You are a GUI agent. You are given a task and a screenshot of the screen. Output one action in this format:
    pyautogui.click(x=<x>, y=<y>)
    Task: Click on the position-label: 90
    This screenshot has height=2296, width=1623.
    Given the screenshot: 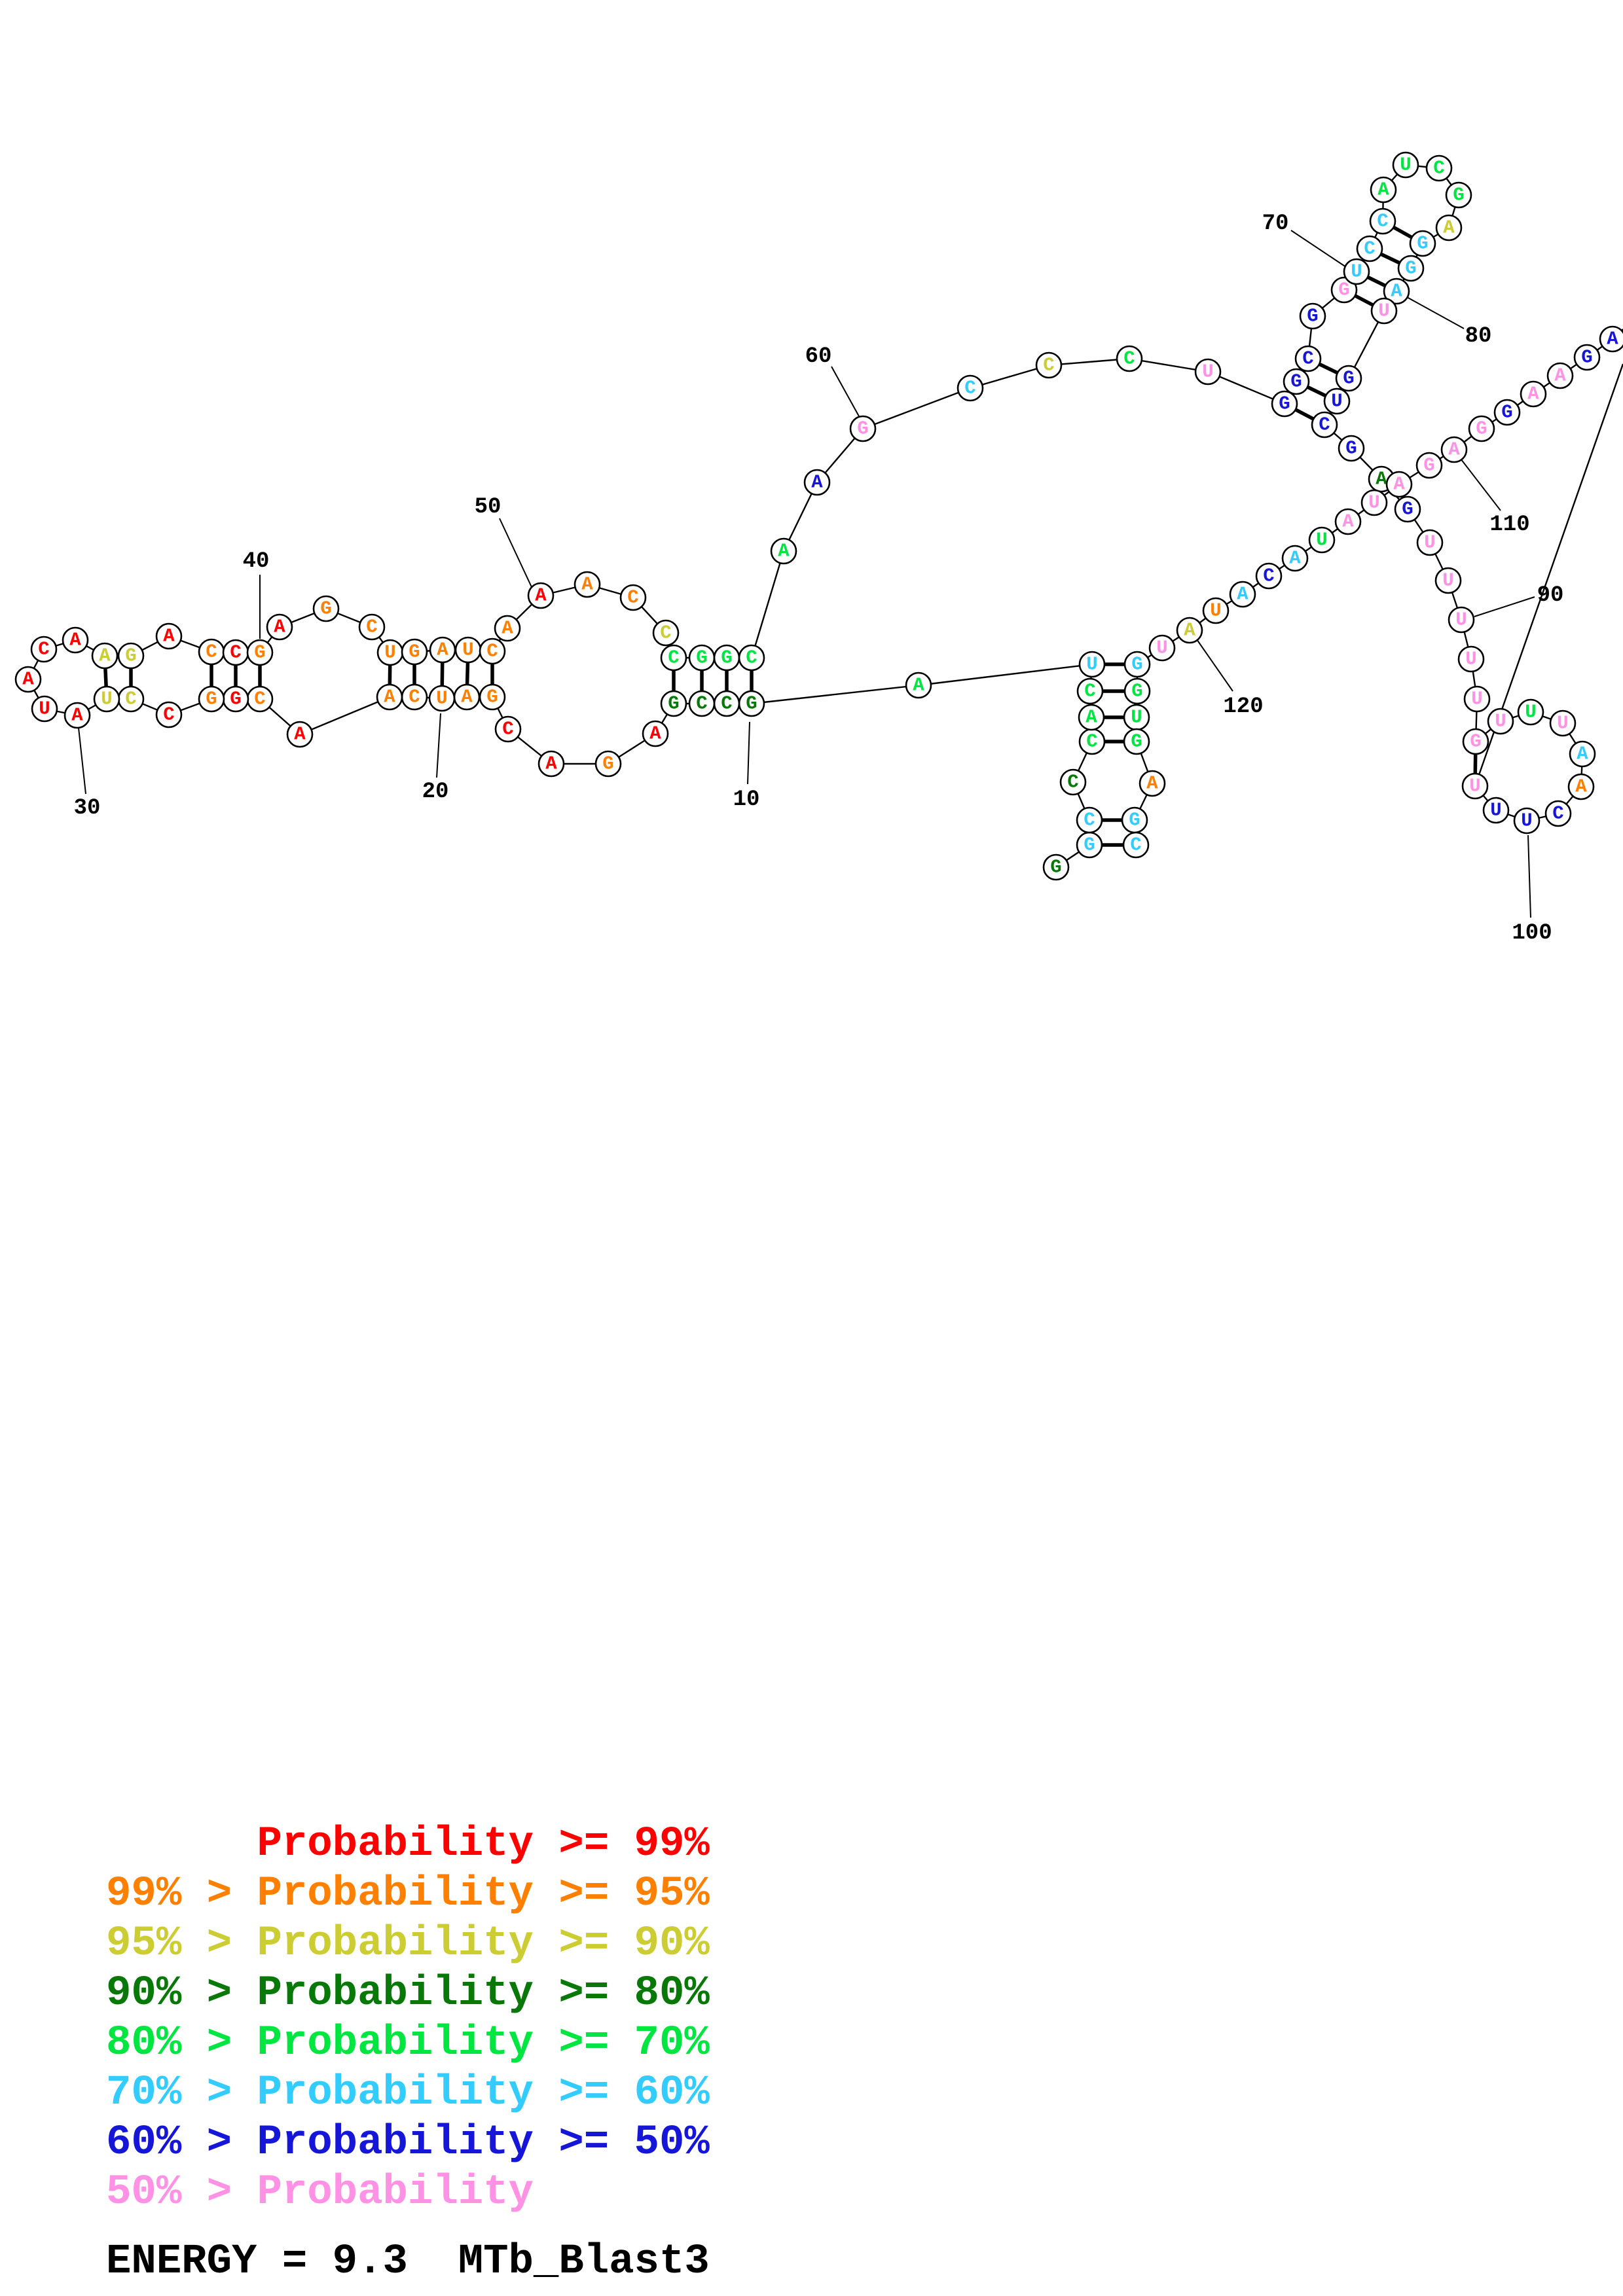 What is the action you would take?
    pyautogui.click(x=1550, y=595)
    